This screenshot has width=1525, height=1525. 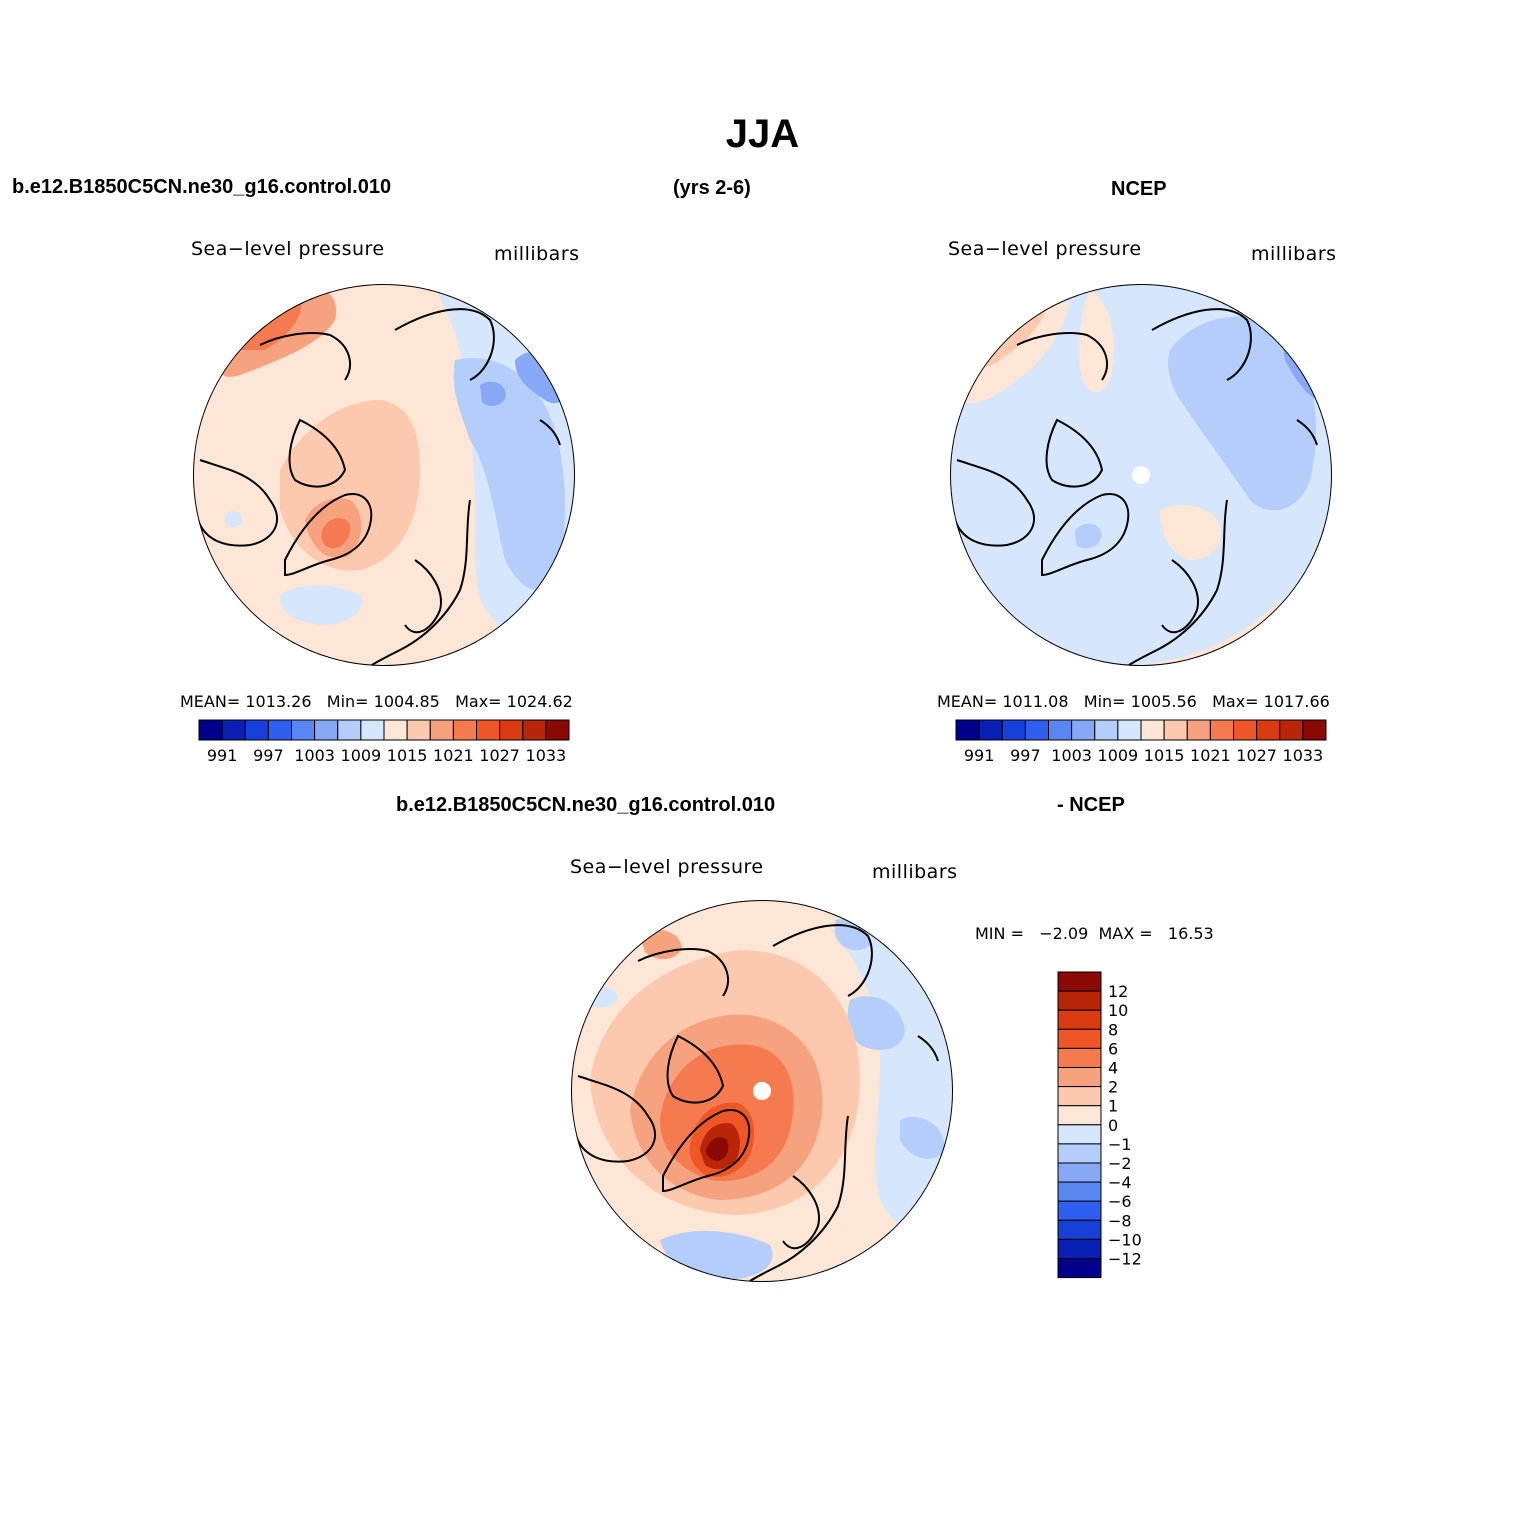 What do you see at coordinates (1256, 755) in the screenshot?
I see `obs-colorbar-tick-label: 1027` at bounding box center [1256, 755].